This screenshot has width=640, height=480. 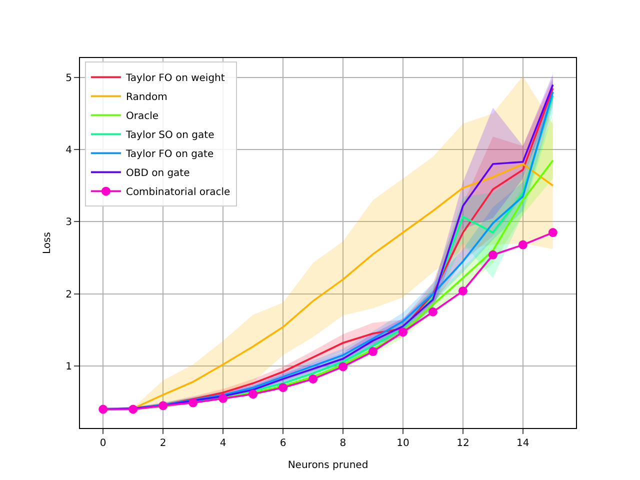 What do you see at coordinates (403, 443) in the screenshot?
I see `x-tick-label: 10` at bounding box center [403, 443].